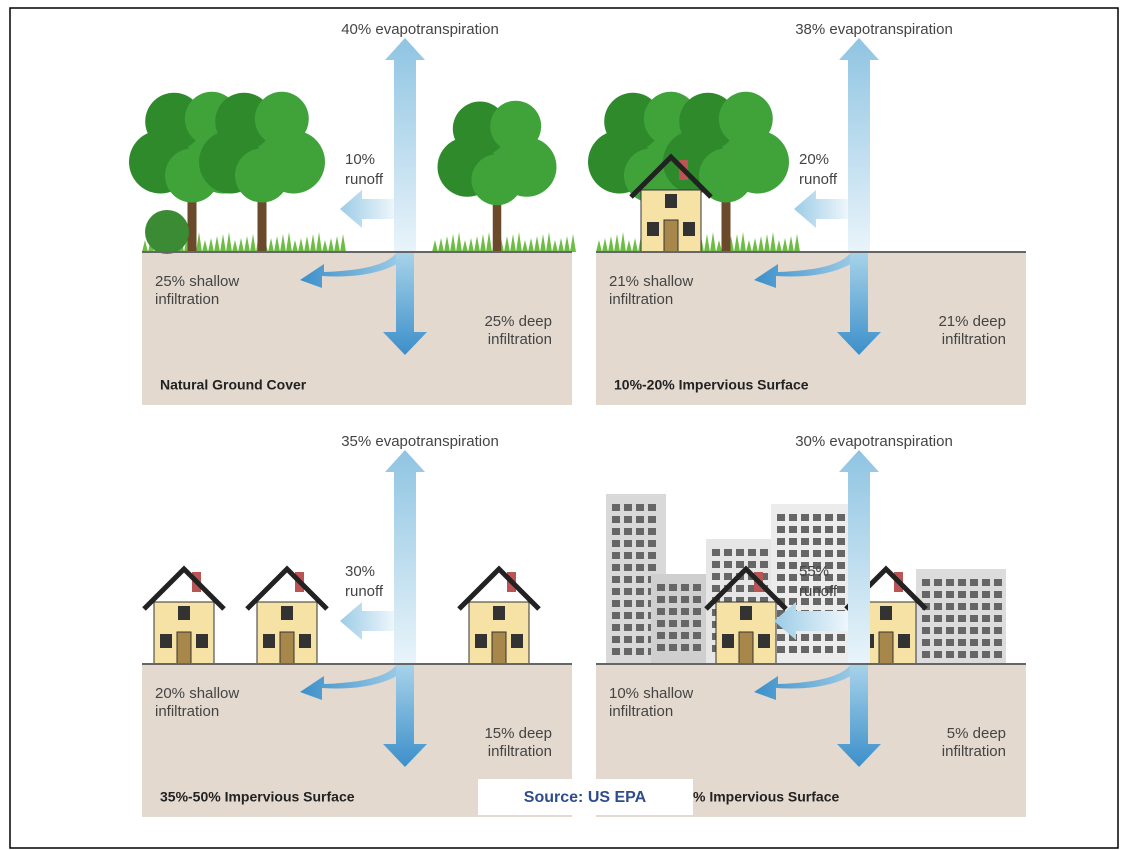 The image size is (1128, 850). Describe the element at coordinates (262, 175) in the screenshot. I see `foliage` at that location.